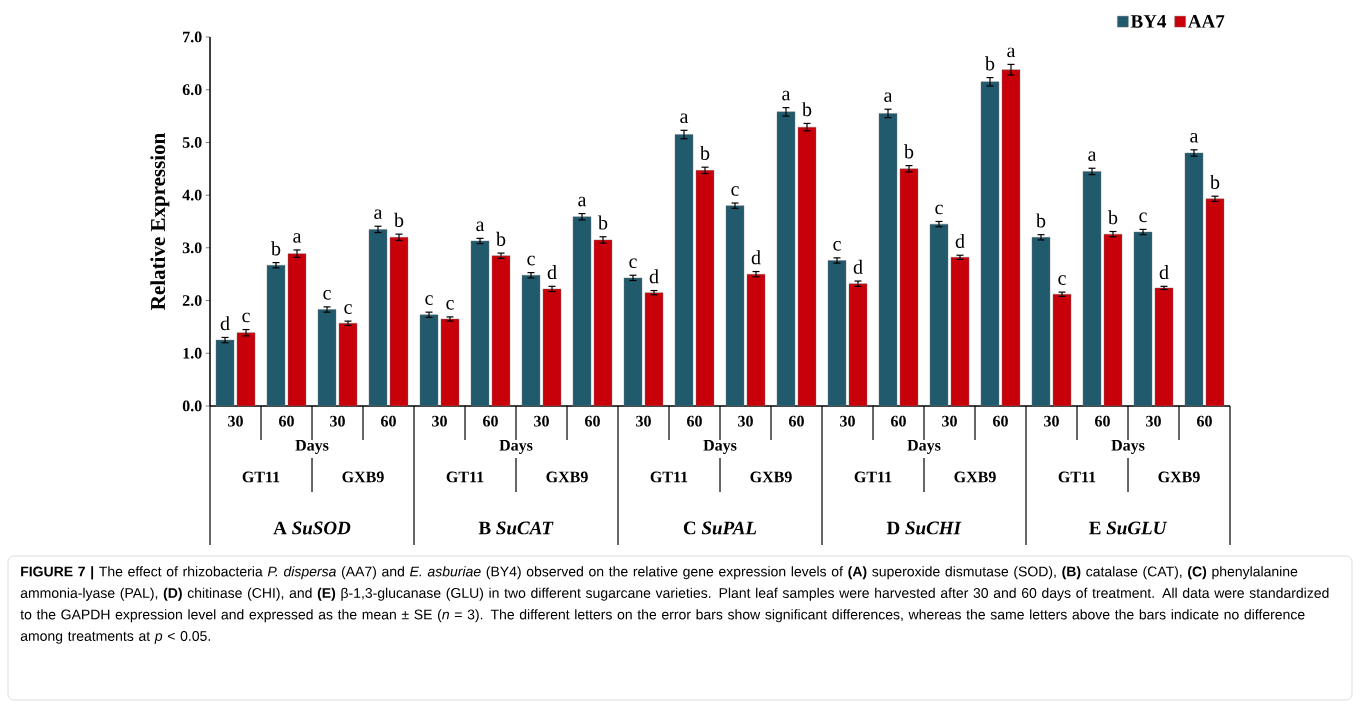 This screenshot has height=708, width=1360. I want to click on y-tick-label: 5.0, so click(192, 142).